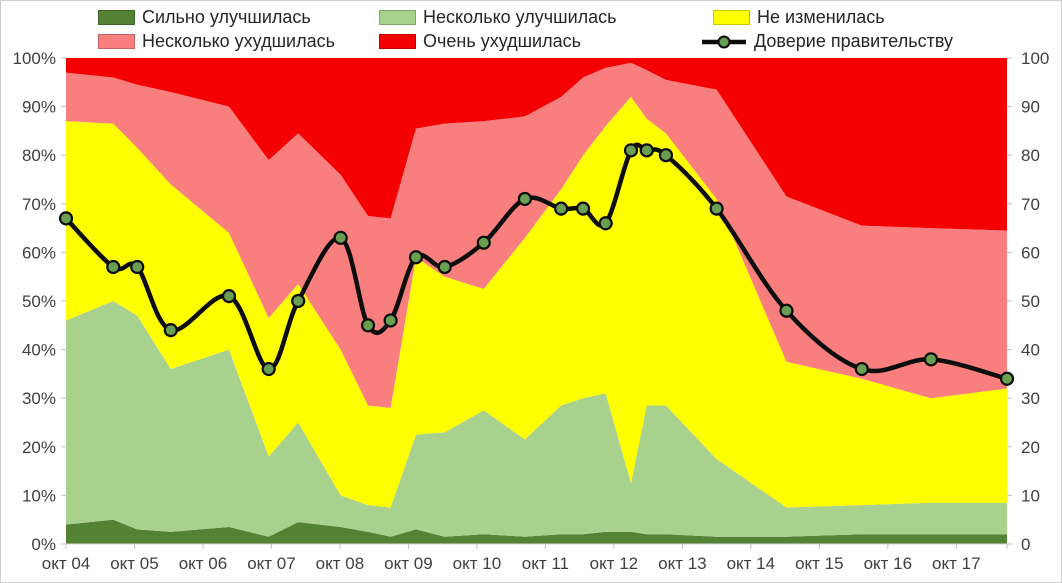 This screenshot has width=1062, height=583. What do you see at coordinates (1030, 495) in the screenshot?
I see `y-right-tick-label: 10` at bounding box center [1030, 495].